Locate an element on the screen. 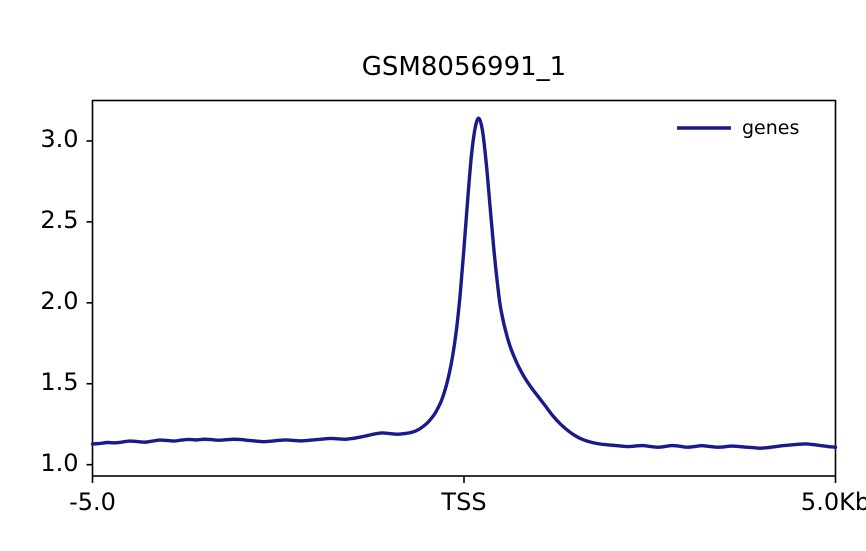  y-tick-label: 3.0 is located at coordinates (59, 138).